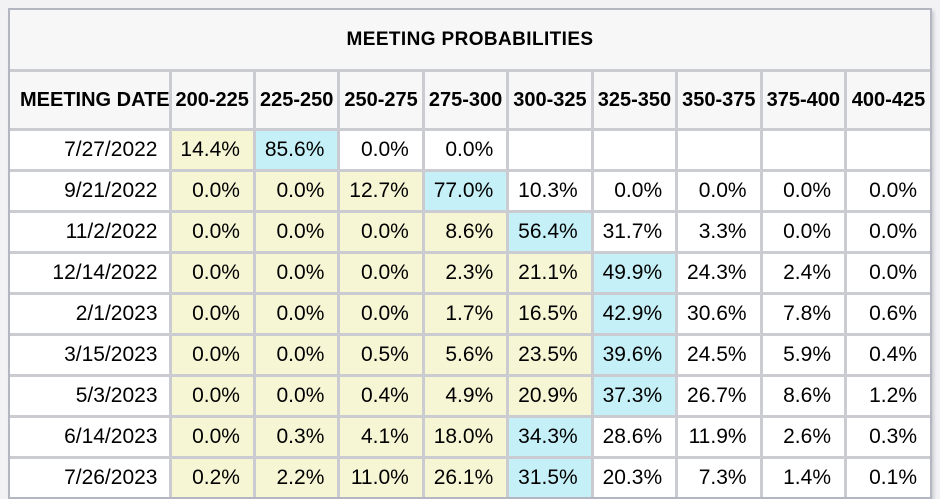 The image size is (940, 499). Describe the element at coordinates (719, 355) in the screenshot. I see `probability-cell: 24.5%` at that location.